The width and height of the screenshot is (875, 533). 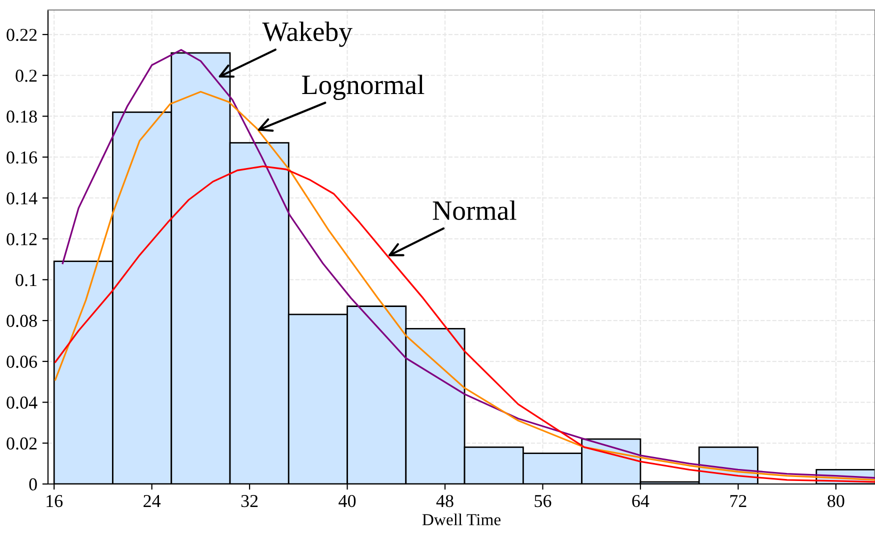 What do you see at coordinates (445, 501) in the screenshot?
I see `x-tick-label: 48` at bounding box center [445, 501].